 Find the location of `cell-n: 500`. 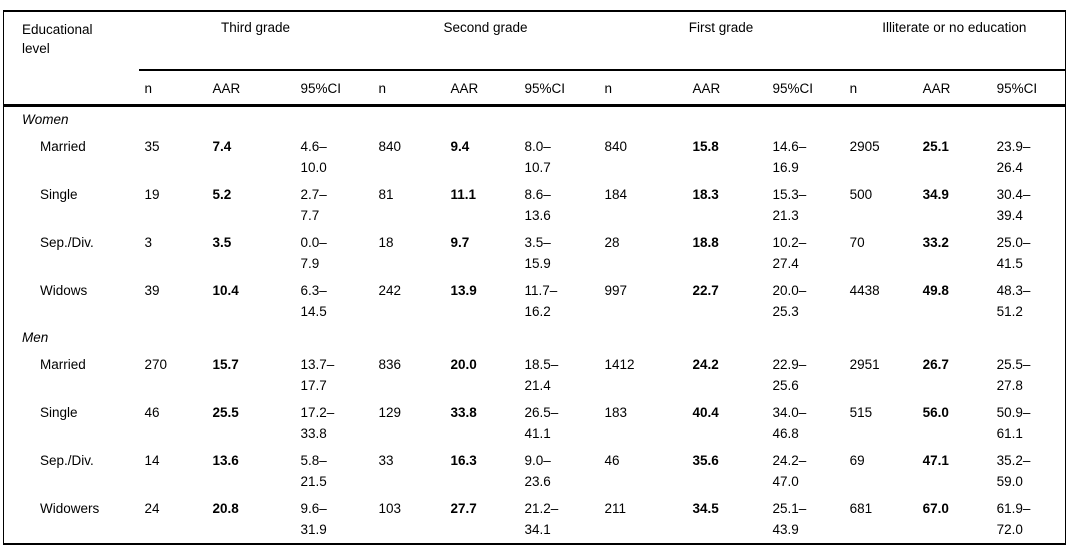

cell-n: 500 is located at coordinates (861, 194).